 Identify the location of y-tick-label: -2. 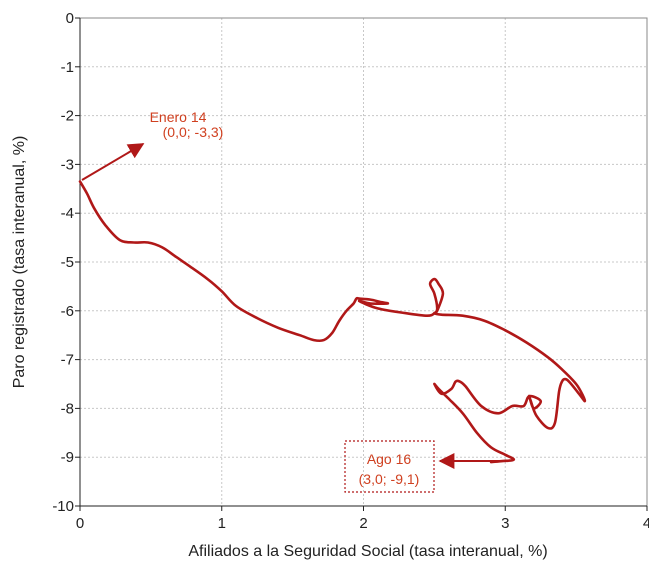
(67, 116).